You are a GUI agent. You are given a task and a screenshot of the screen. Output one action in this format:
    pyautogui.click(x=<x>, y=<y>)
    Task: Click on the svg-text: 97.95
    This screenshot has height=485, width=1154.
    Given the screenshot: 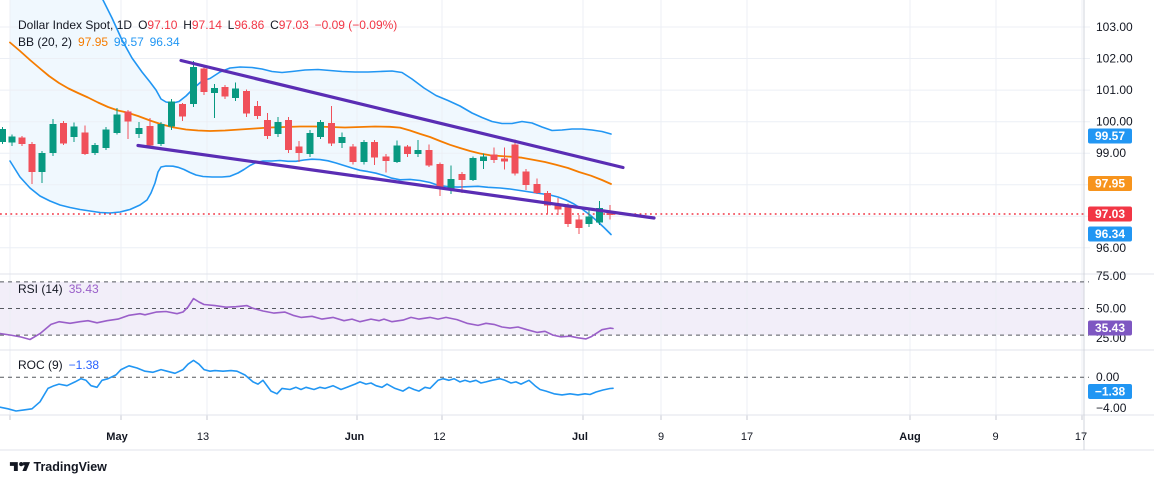 What is the action you would take?
    pyautogui.click(x=1110, y=184)
    